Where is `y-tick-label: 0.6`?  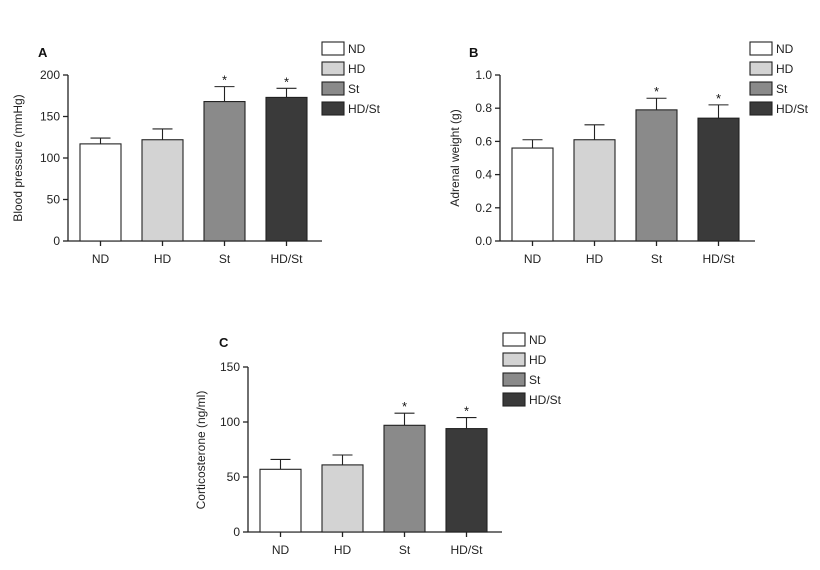 y-tick-label: 0.6 is located at coordinates (483, 141).